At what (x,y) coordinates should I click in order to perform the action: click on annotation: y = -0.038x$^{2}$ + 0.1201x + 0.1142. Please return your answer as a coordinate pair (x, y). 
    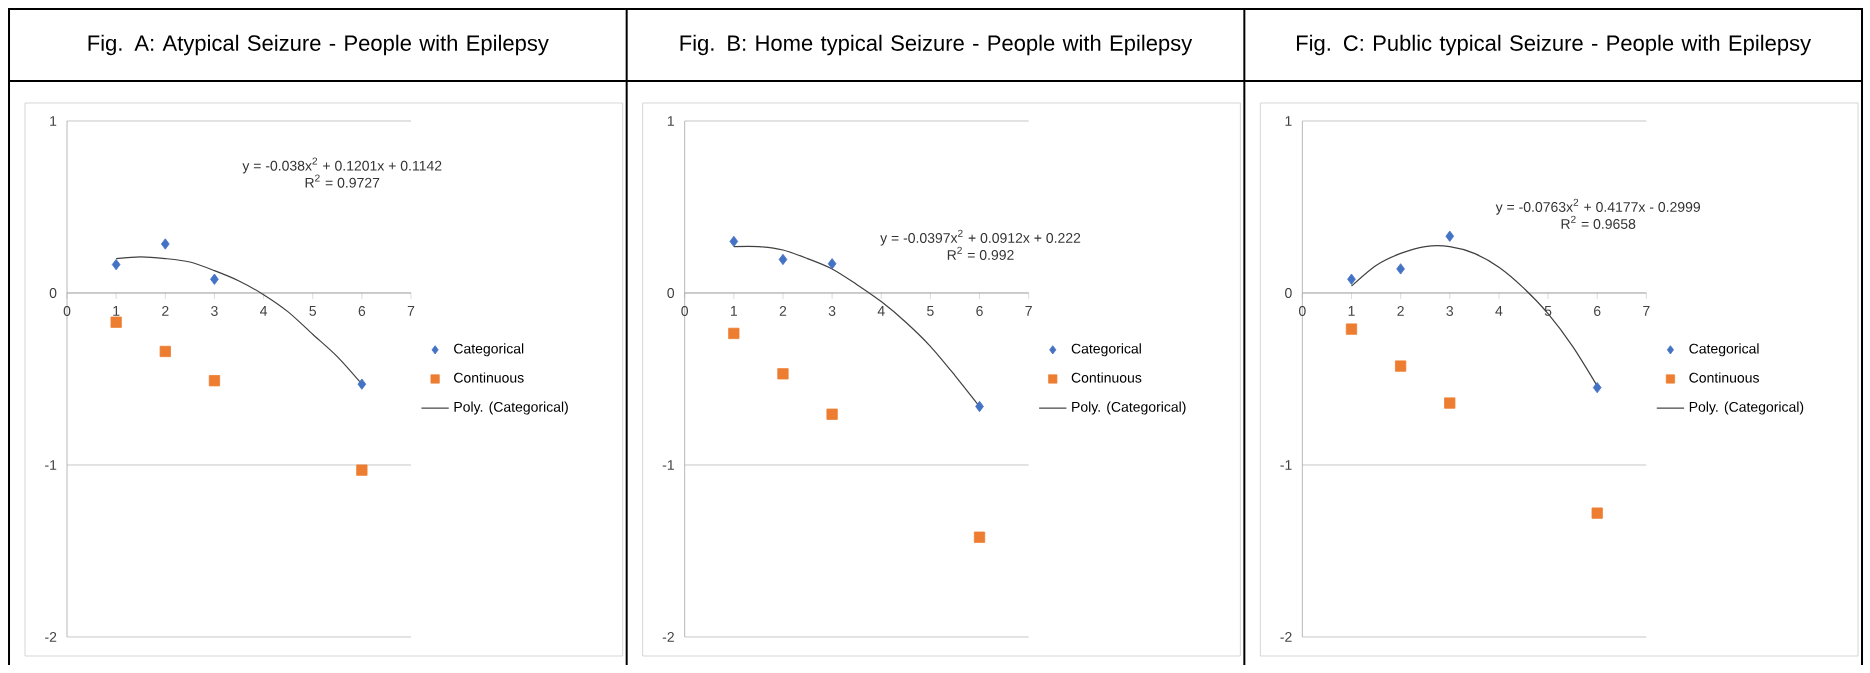
    Looking at the image, I should click on (342, 165).